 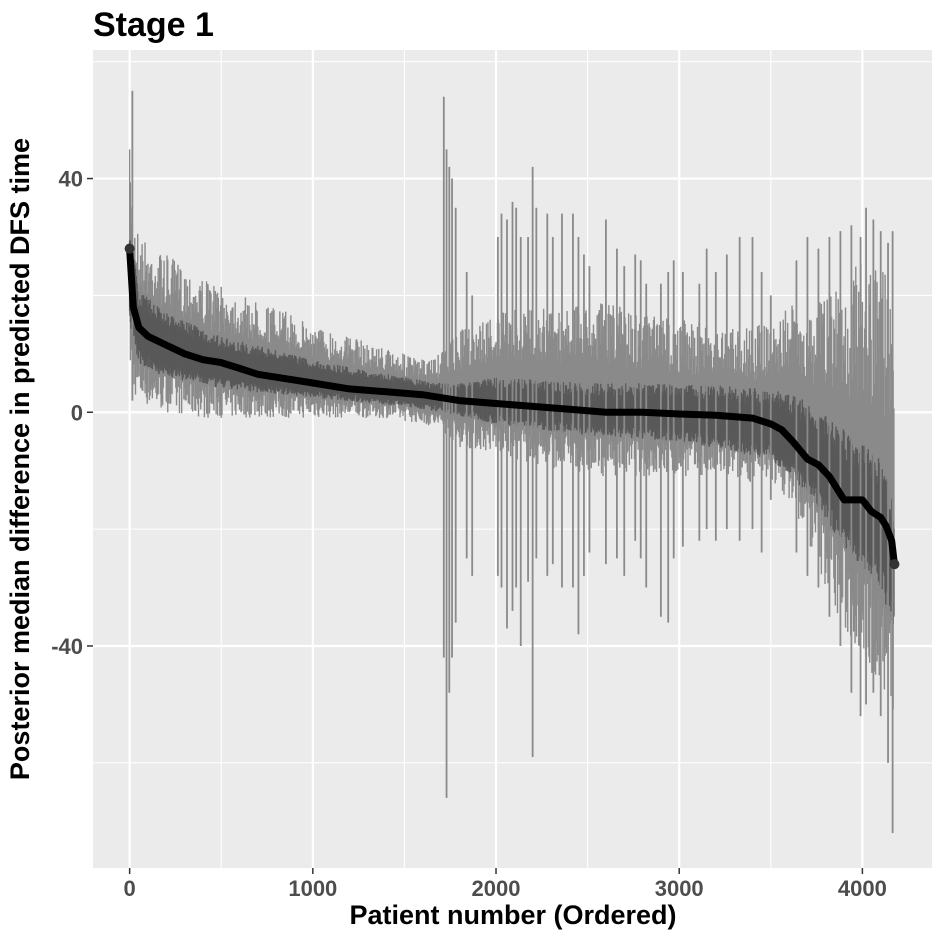 What do you see at coordinates (312, 888) in the screenshot?
I see `x-tick-label: 1000` at bounding box center [312, 888].